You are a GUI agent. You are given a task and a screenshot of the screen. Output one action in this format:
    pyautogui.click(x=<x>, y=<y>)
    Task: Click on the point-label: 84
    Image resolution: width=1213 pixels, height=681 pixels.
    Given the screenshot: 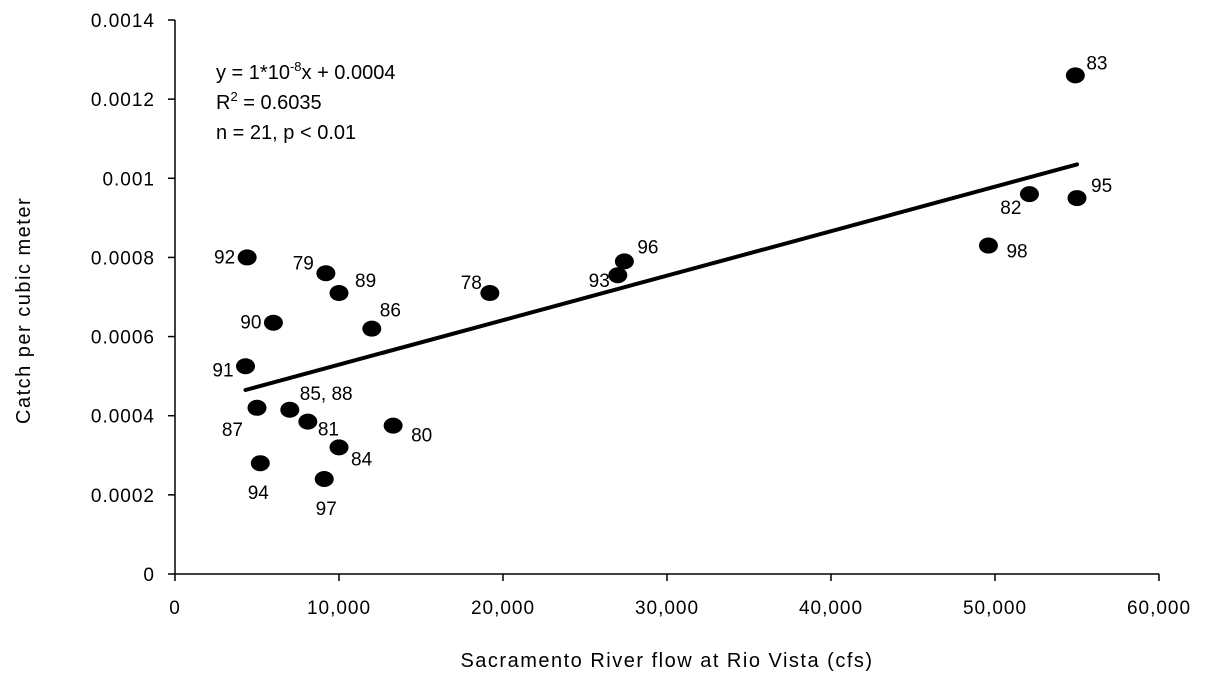 What is the action you would take?
    pyautogui.click(x=362, y=459)
    